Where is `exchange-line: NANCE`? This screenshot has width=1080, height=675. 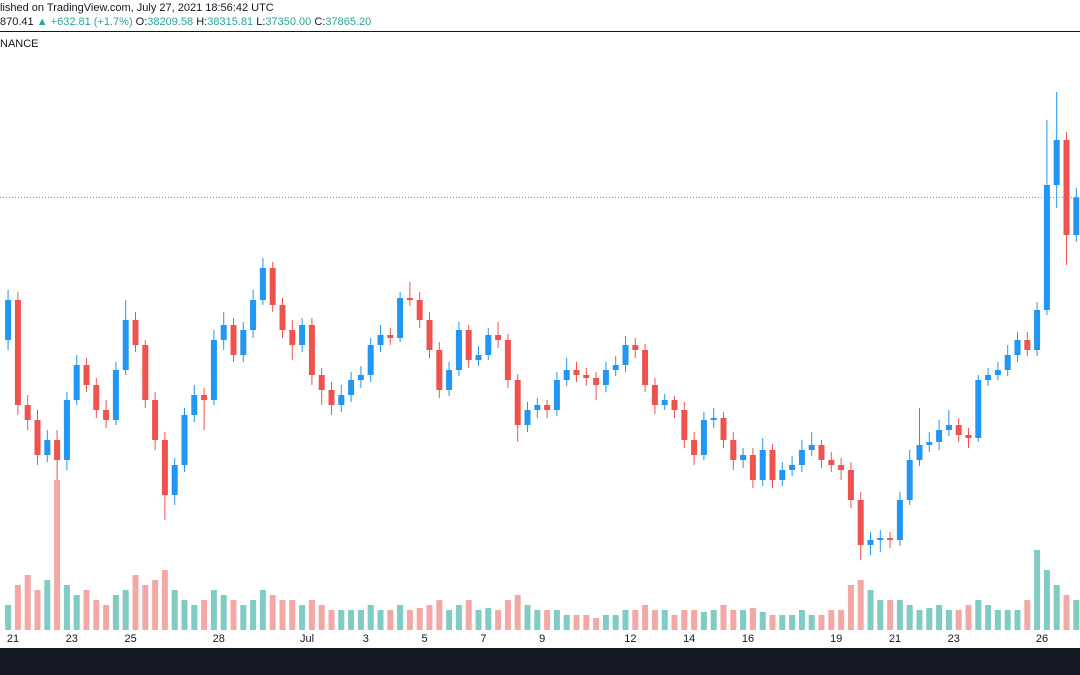
exchange-line: NANCE is located at coordinates (19, 44).